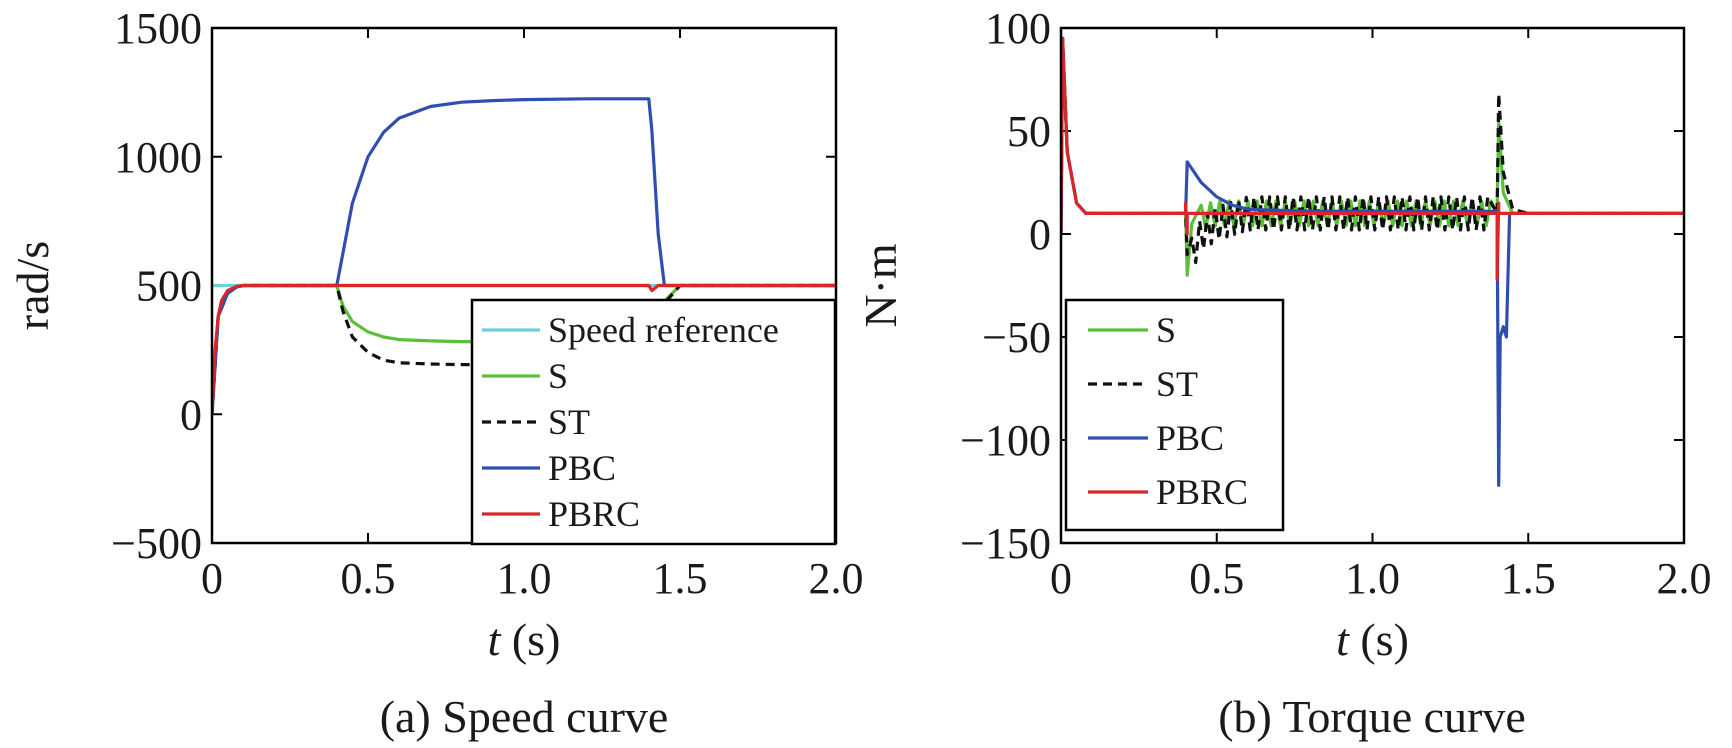  What do you see at coordinates (530, 639) in the screenshot?
I see `speed-x-axis-unit: (s)` at bounding box center [530, 639].